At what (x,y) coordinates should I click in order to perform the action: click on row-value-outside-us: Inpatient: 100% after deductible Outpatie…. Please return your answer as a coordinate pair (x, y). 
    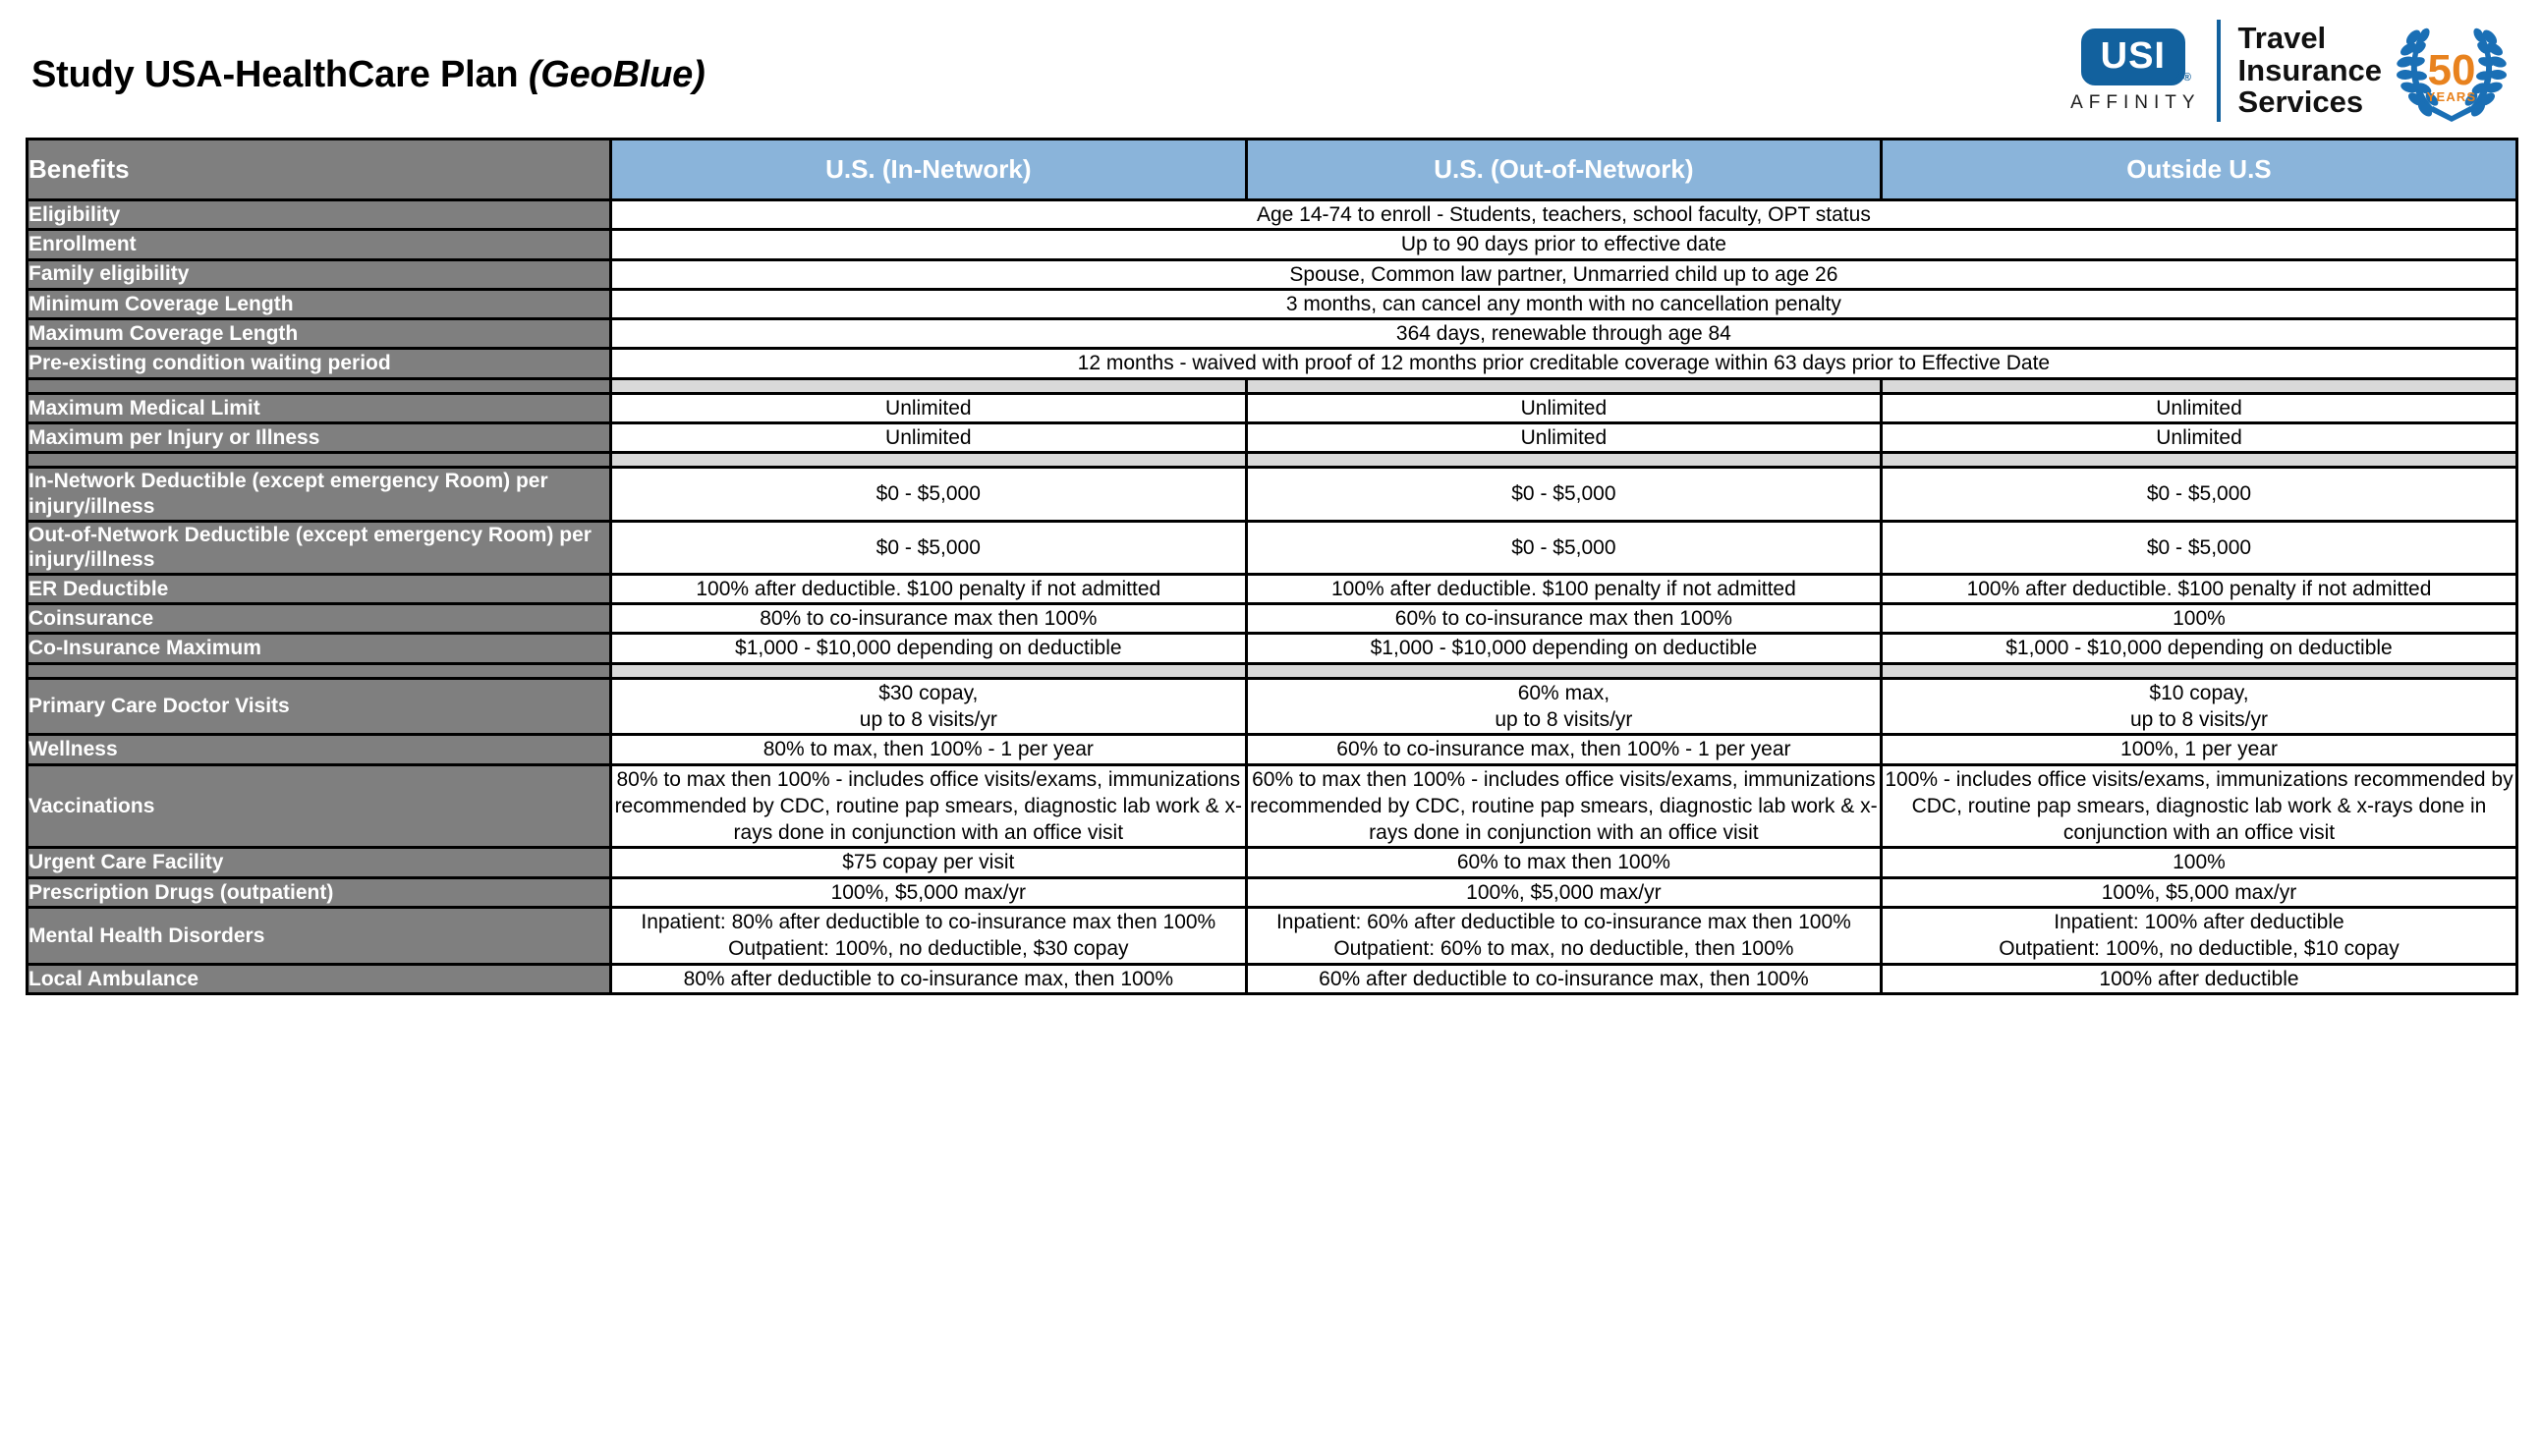
    Looking at the image, I should click on (2199, 936).